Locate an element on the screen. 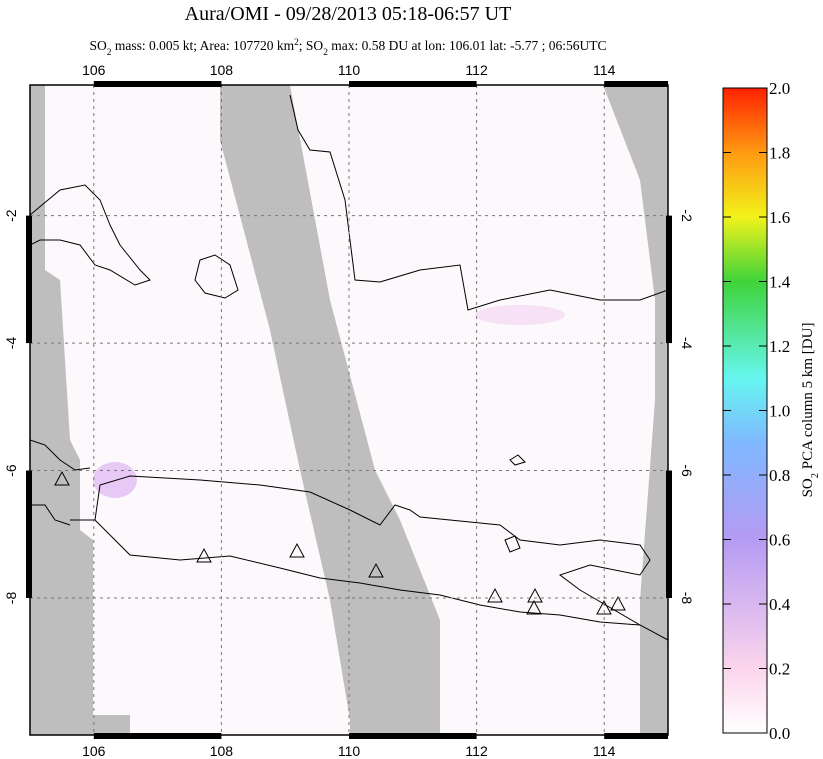 The width and height of the screenshot is (823, 759). colorbar-tick-label: 1.8 is located at coordinates (779, 153).